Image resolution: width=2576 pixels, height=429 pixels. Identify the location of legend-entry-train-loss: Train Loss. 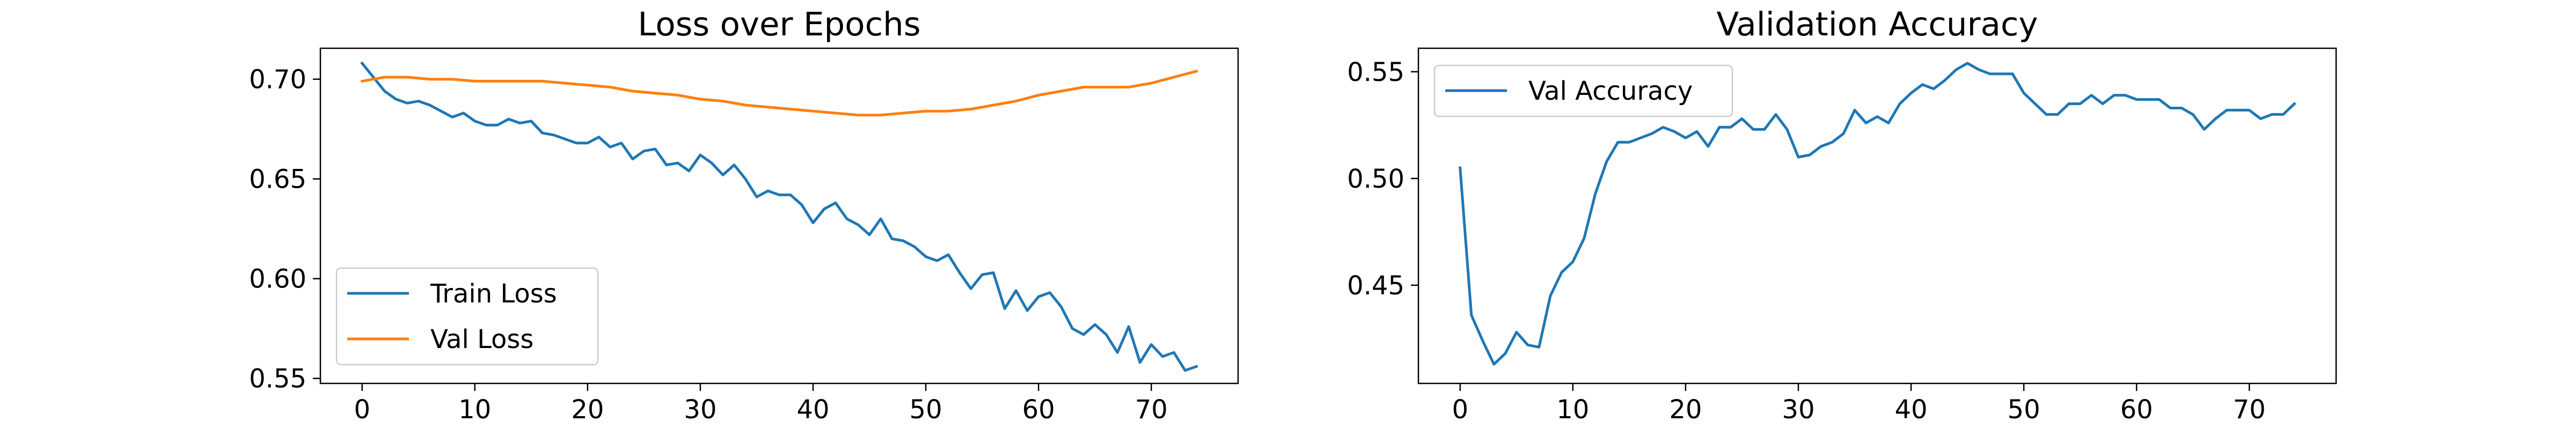
(452, 294).